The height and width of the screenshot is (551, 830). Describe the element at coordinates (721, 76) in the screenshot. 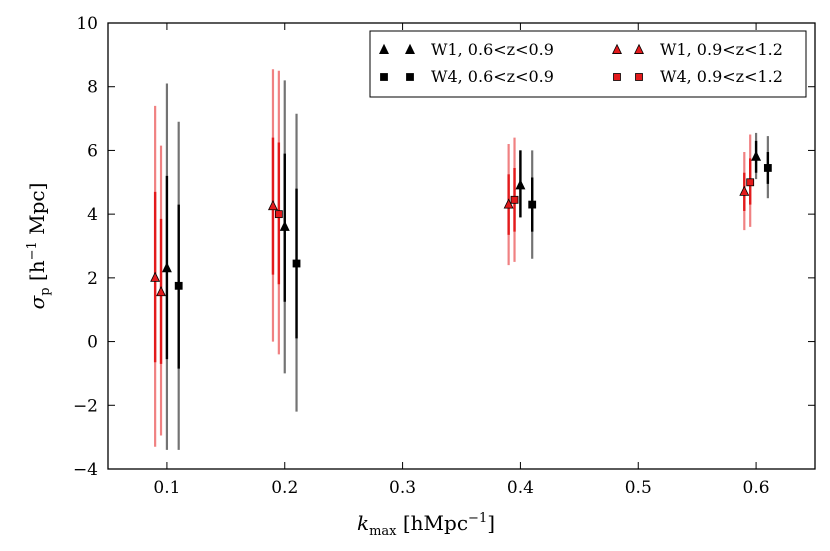

I see `legend-label: W4, 0.9<z<1.2` at that location.